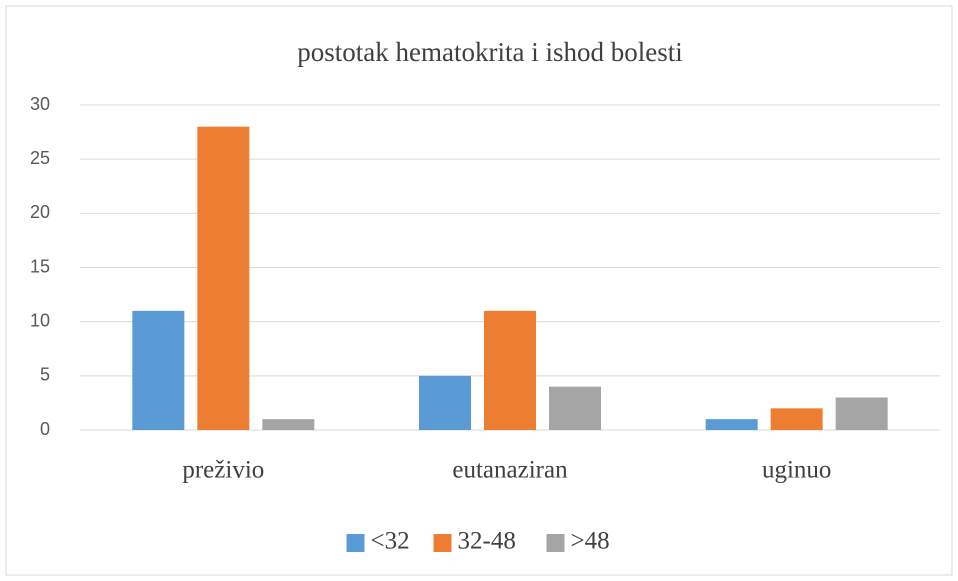  I want to click on y-tick-label: 20, so click(40, 212).